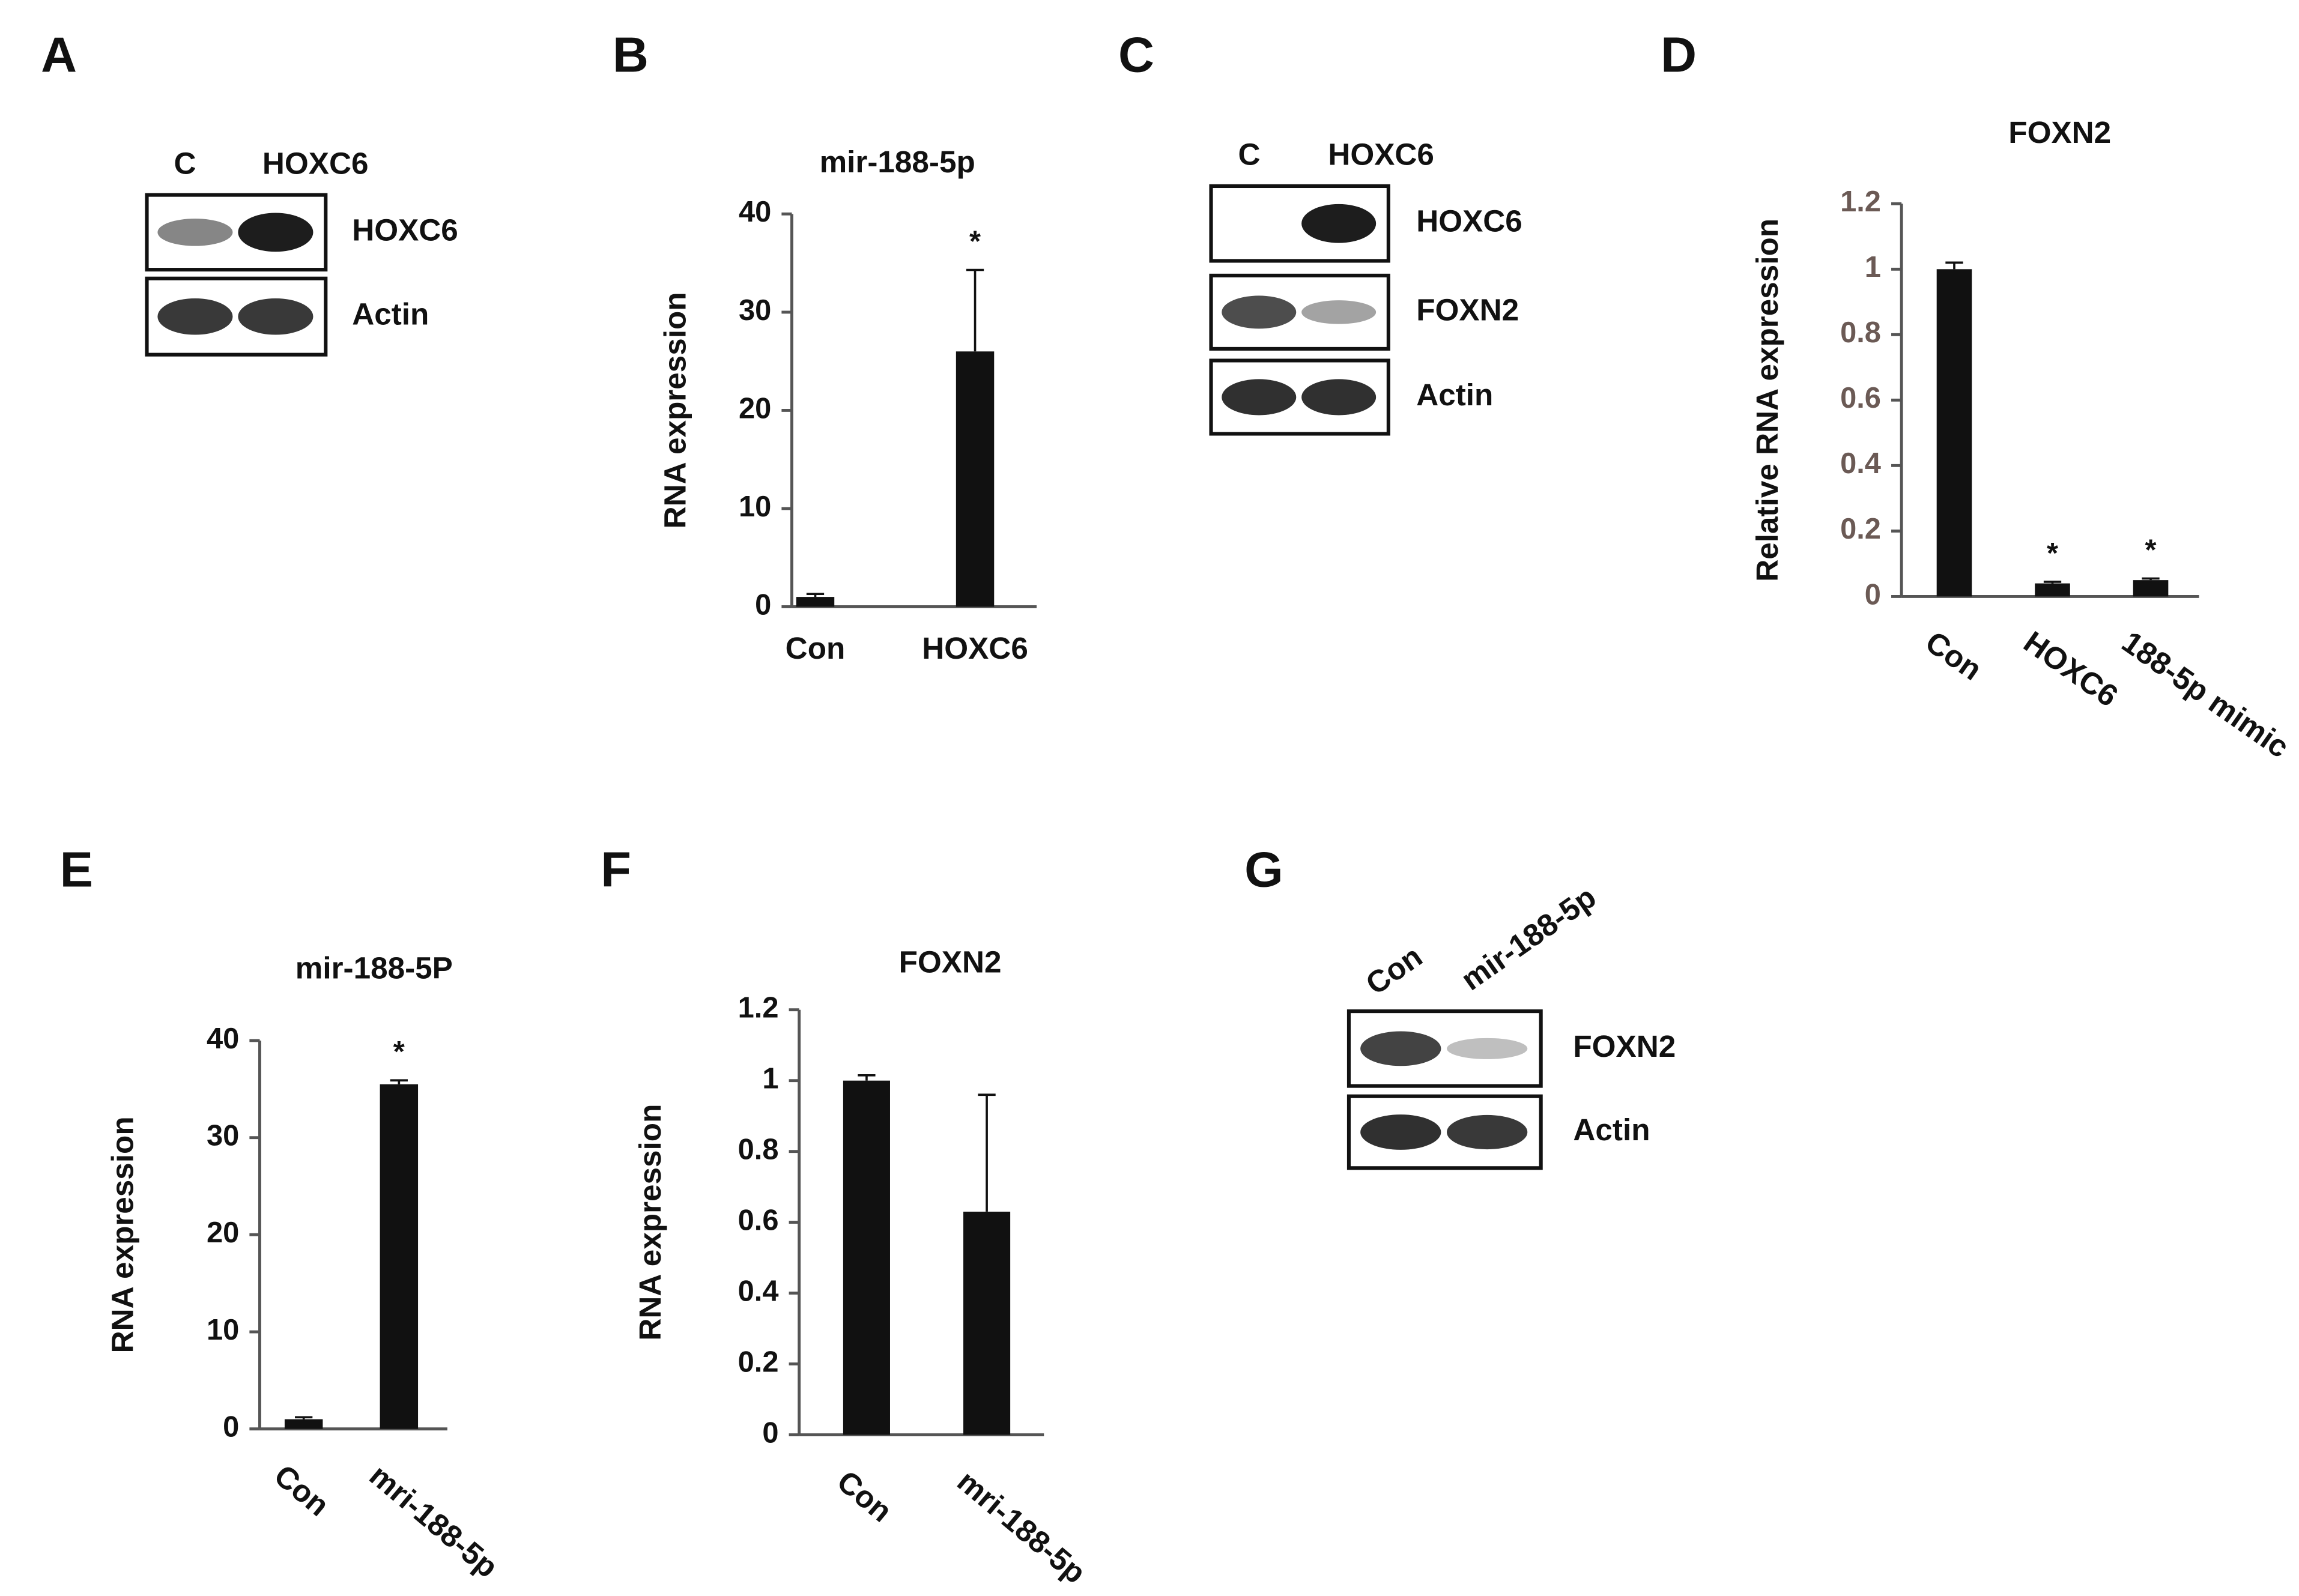 Image resolution: width=2299 pixels, height=1596 pixels. I want to click on lane-label: Con, so click(1394, 970).